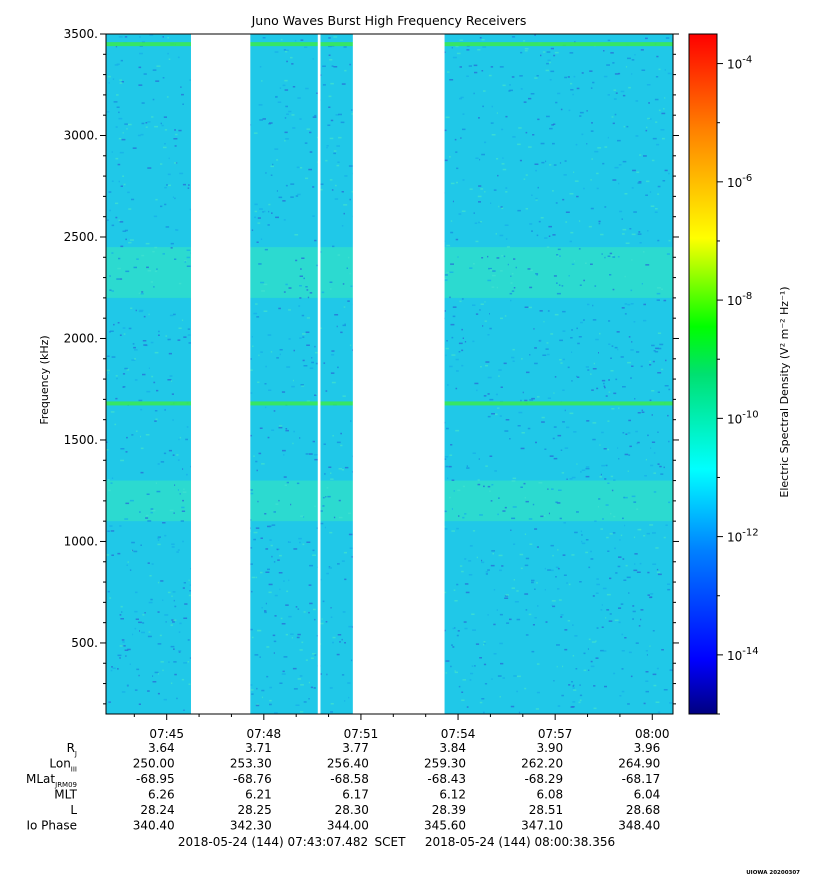 This screenshot has width=815, height=880. Describe the element at coordinates (154, 826) in the screenshot. I see `ephemeris-value: 340.40` at that location.